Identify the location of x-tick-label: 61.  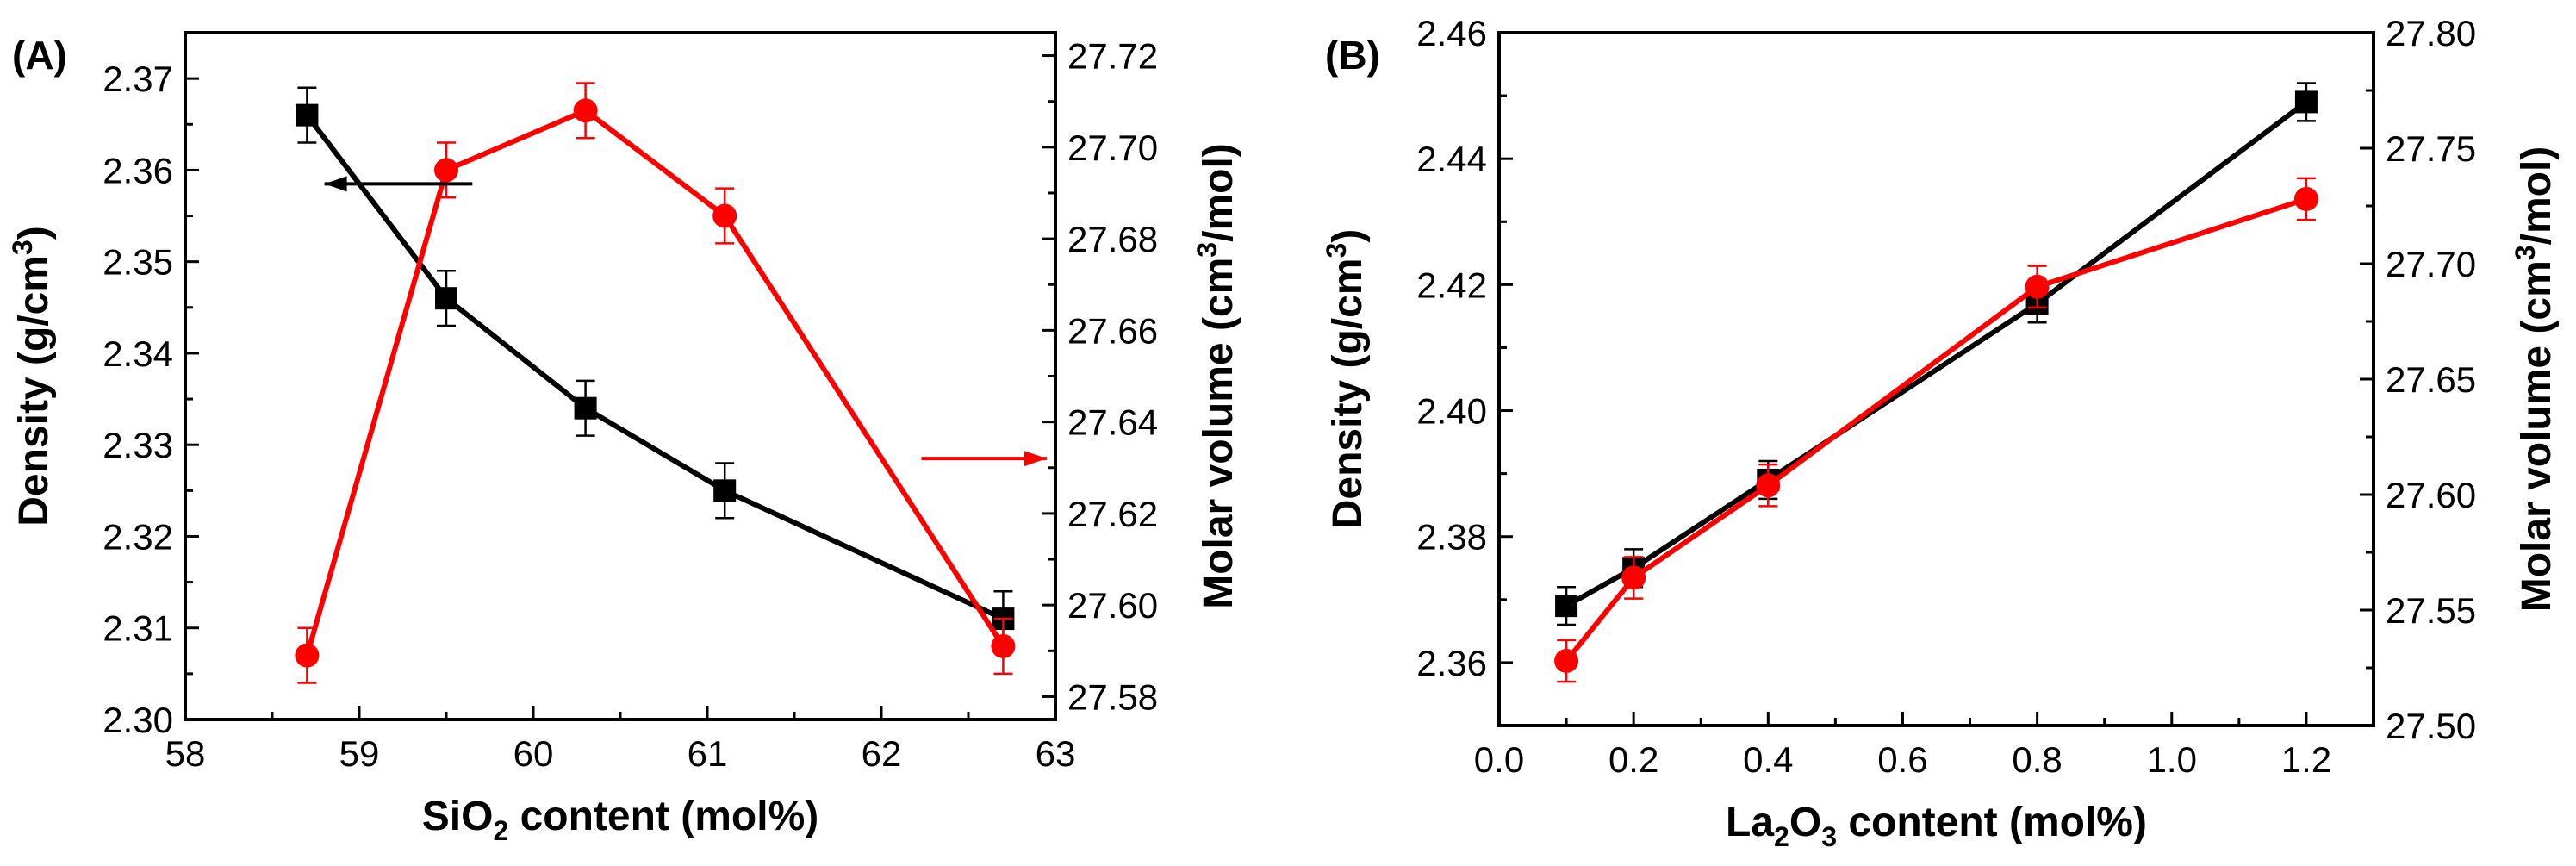
(708, 753).